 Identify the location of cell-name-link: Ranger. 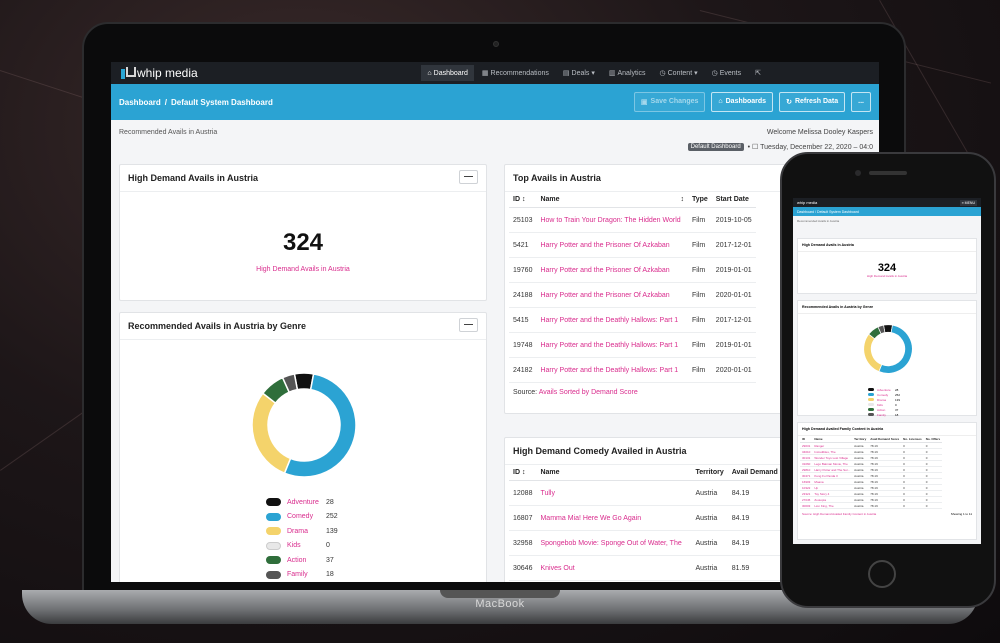
(832, 445).